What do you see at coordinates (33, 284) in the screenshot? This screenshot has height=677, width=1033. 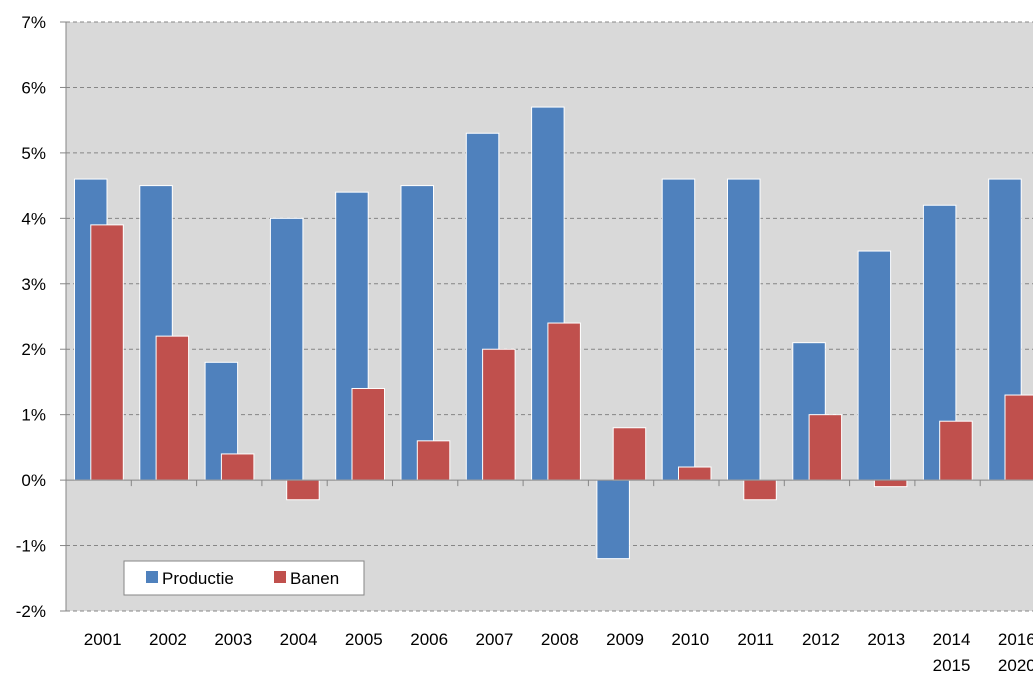 I see `y-tick-label: 3%` at bounding box center [33, 284].